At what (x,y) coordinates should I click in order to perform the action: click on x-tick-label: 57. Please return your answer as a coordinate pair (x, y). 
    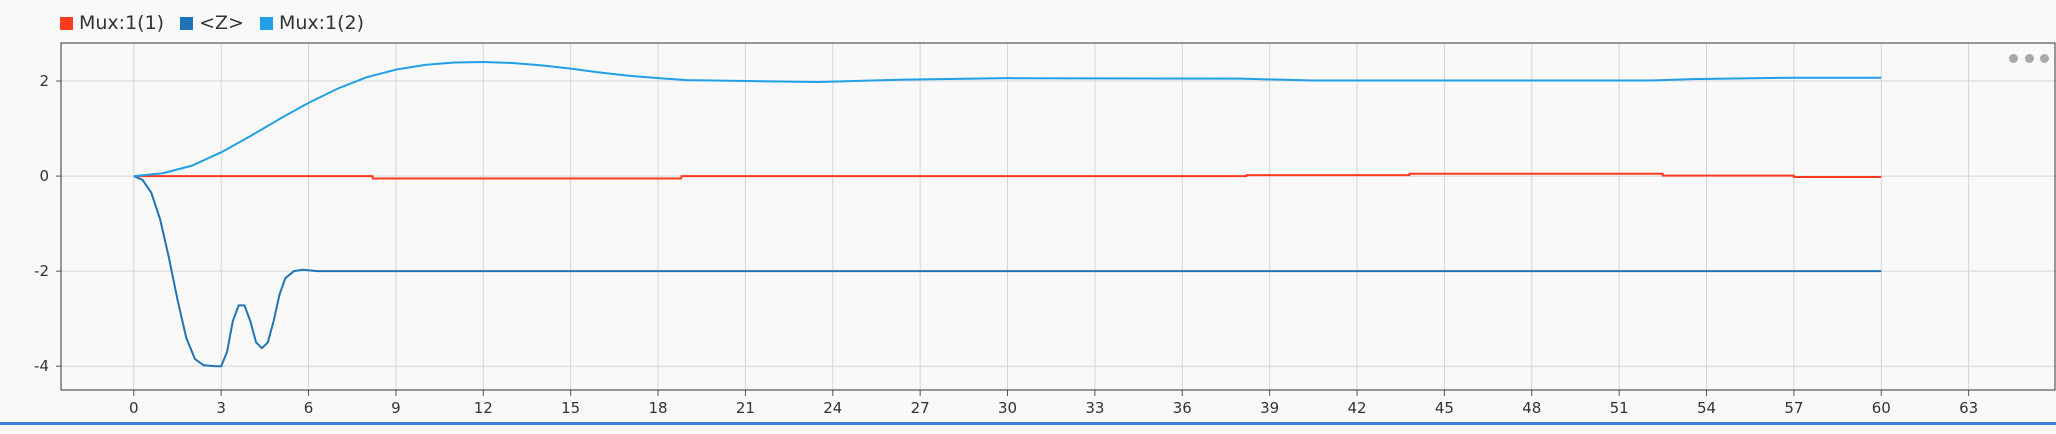
    Looking at the image, I should click on (1793, 408).